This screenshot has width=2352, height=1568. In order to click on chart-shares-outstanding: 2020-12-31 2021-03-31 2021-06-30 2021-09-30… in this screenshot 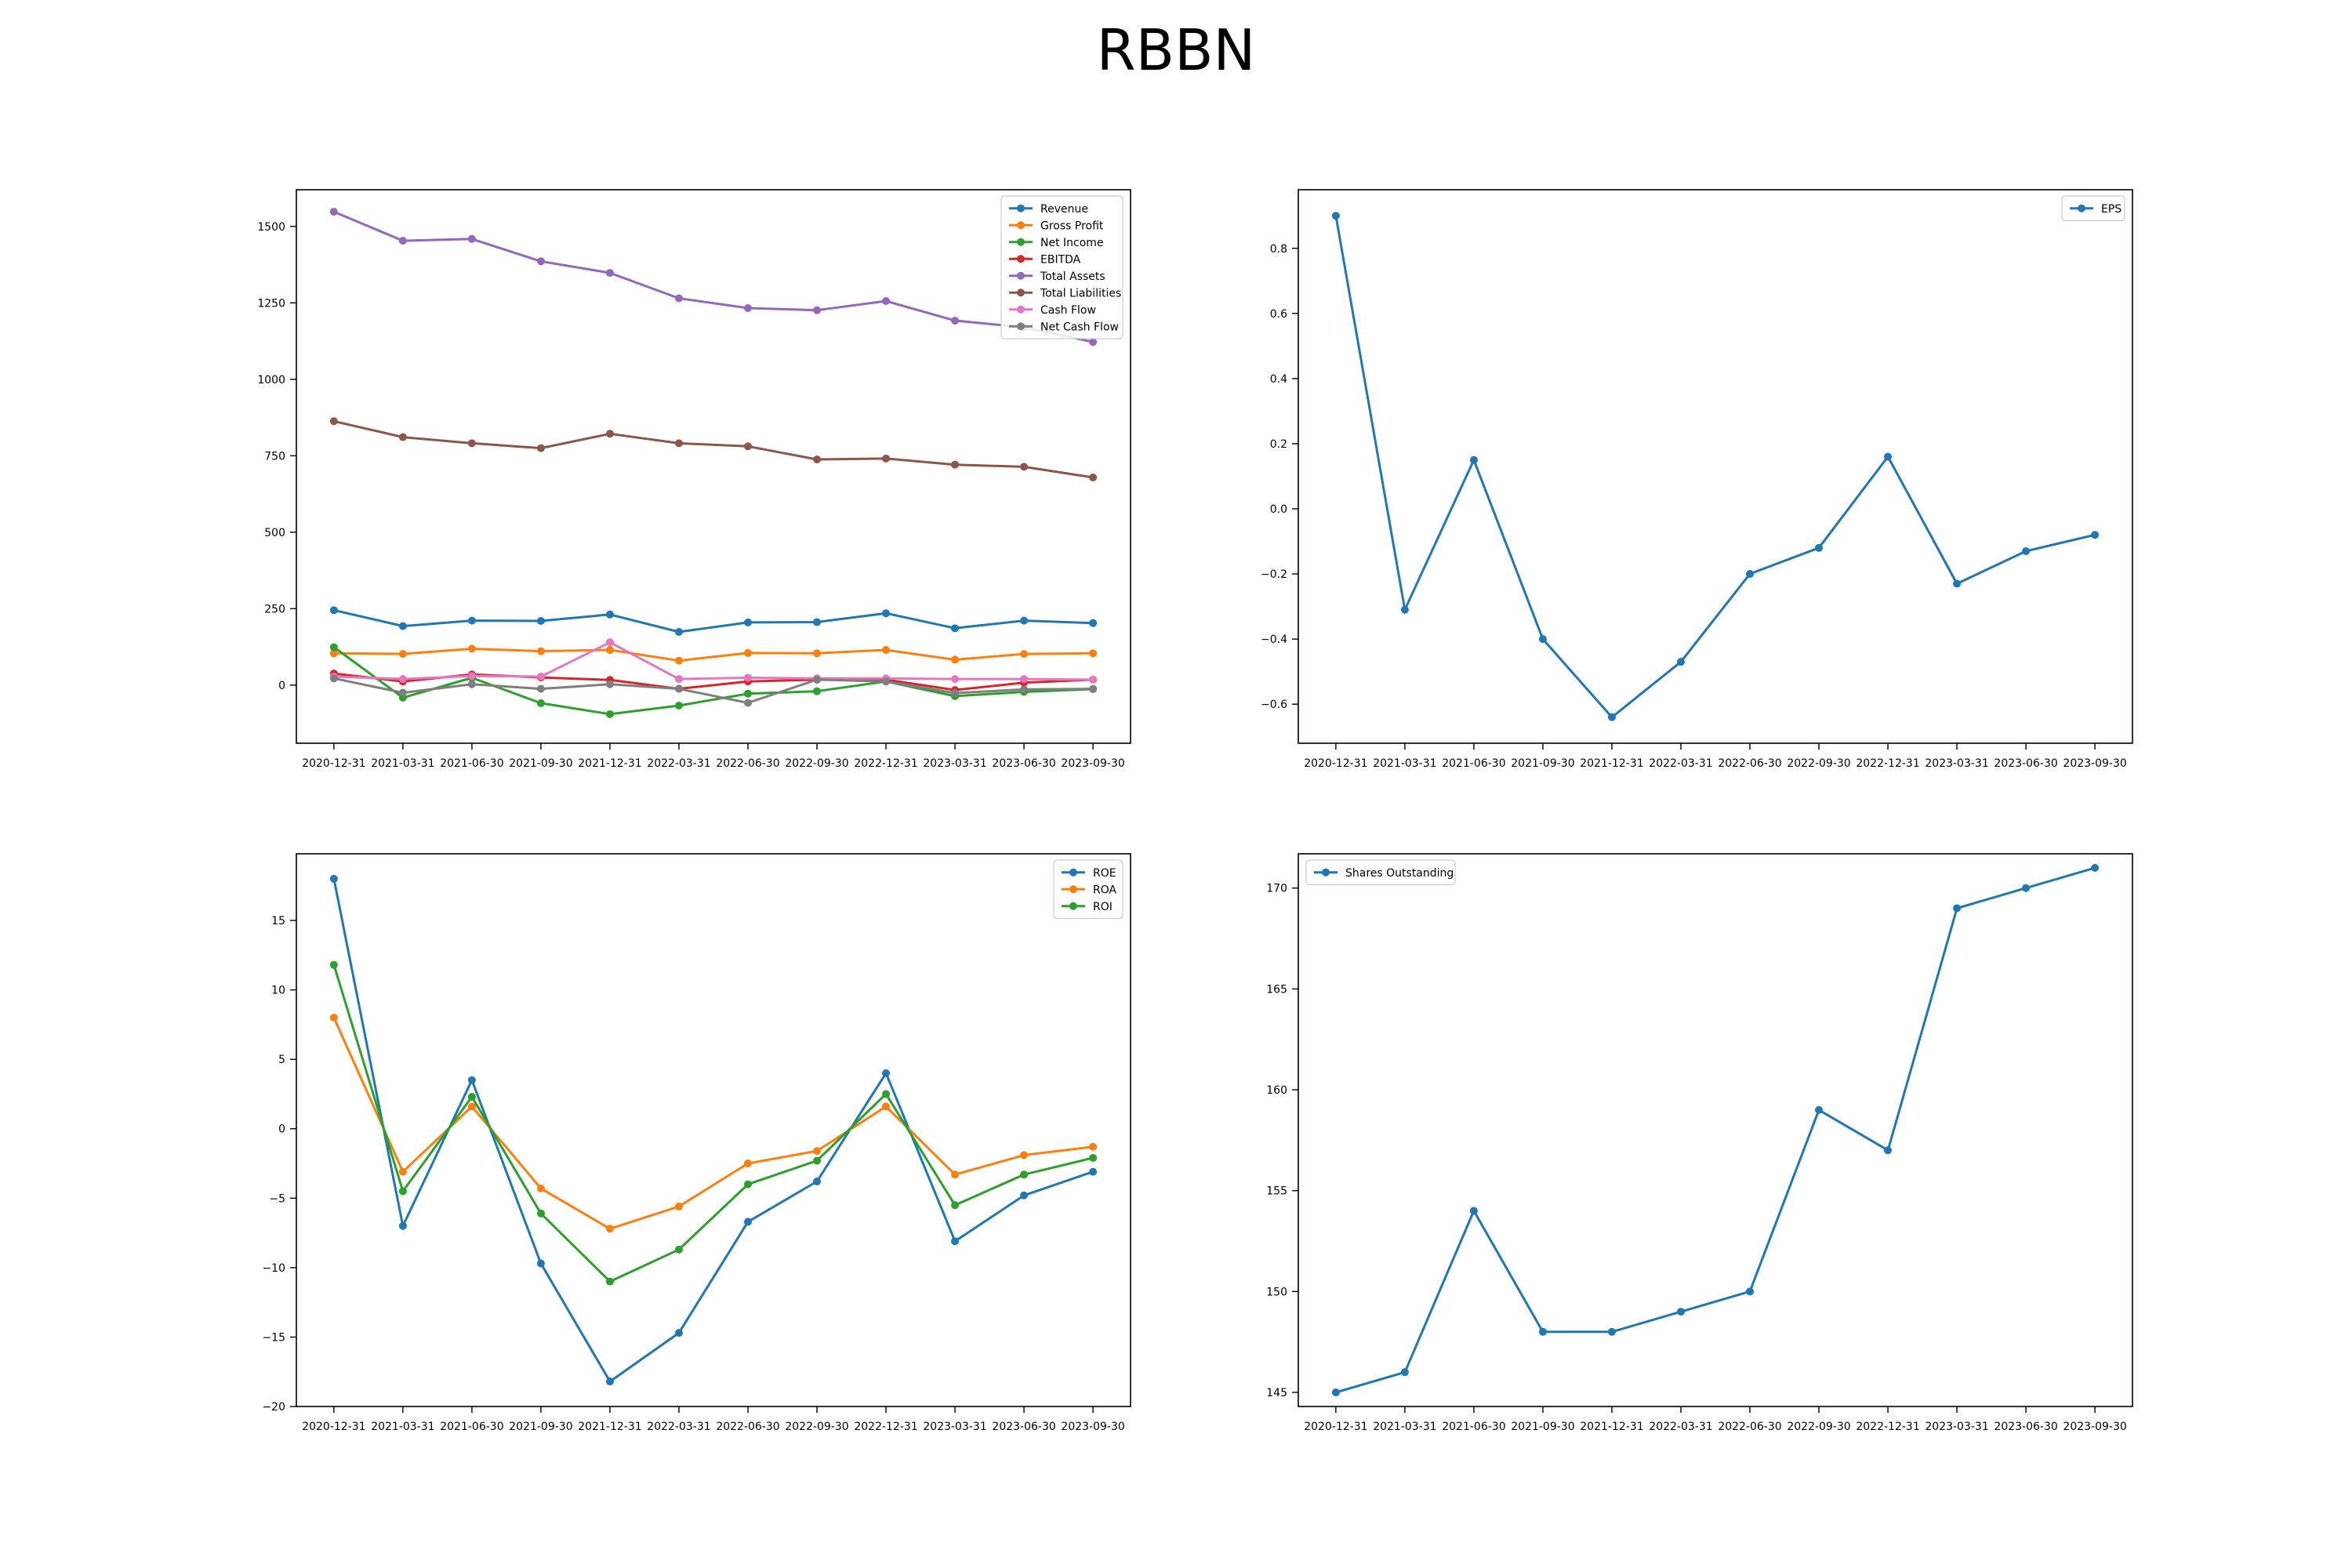, I will do `click(1699, 1143)`.